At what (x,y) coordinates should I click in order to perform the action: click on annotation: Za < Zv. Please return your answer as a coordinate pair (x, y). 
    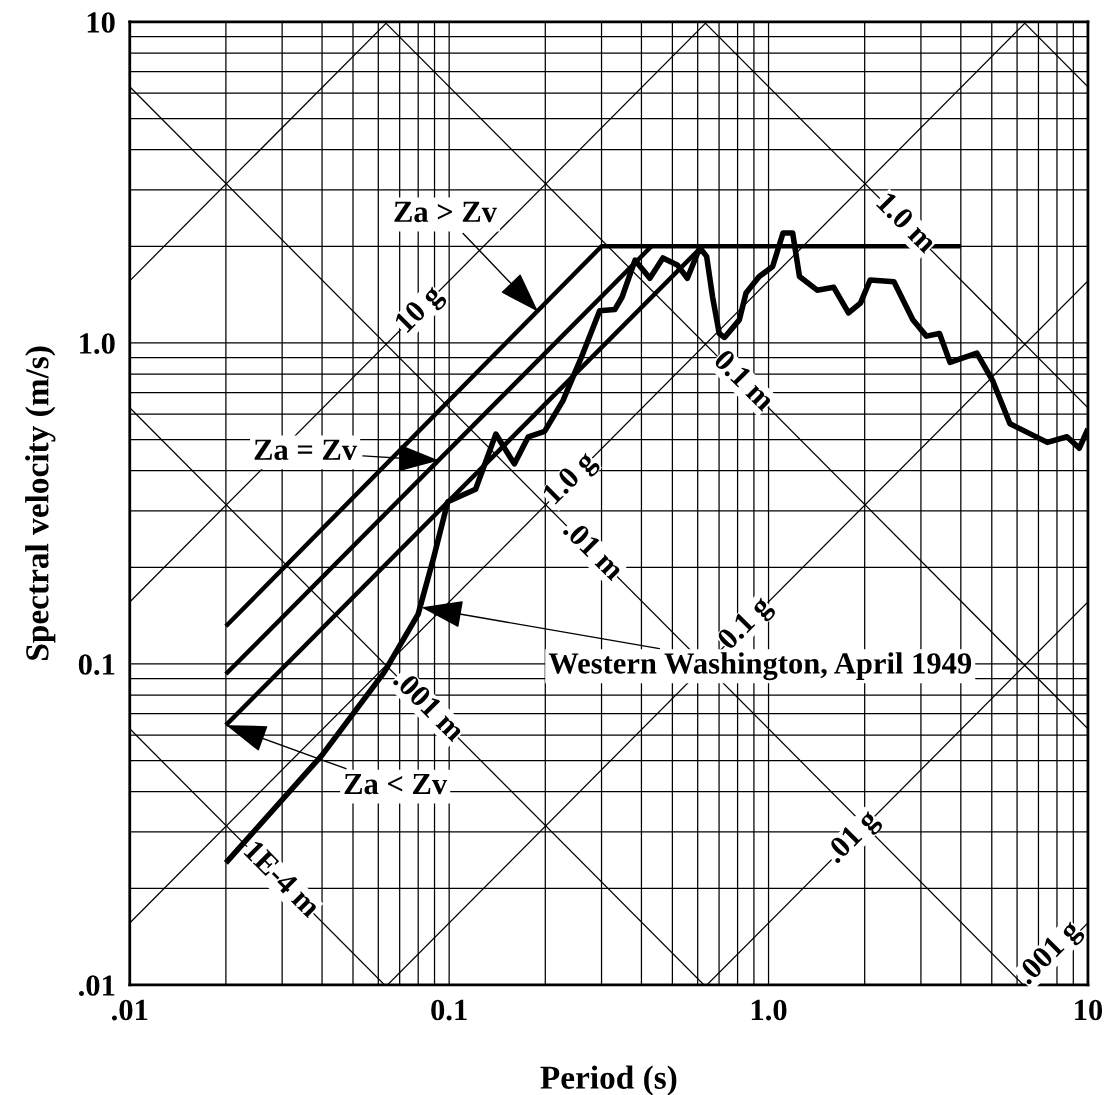
    Looking at the image, I should click on (396, 784).